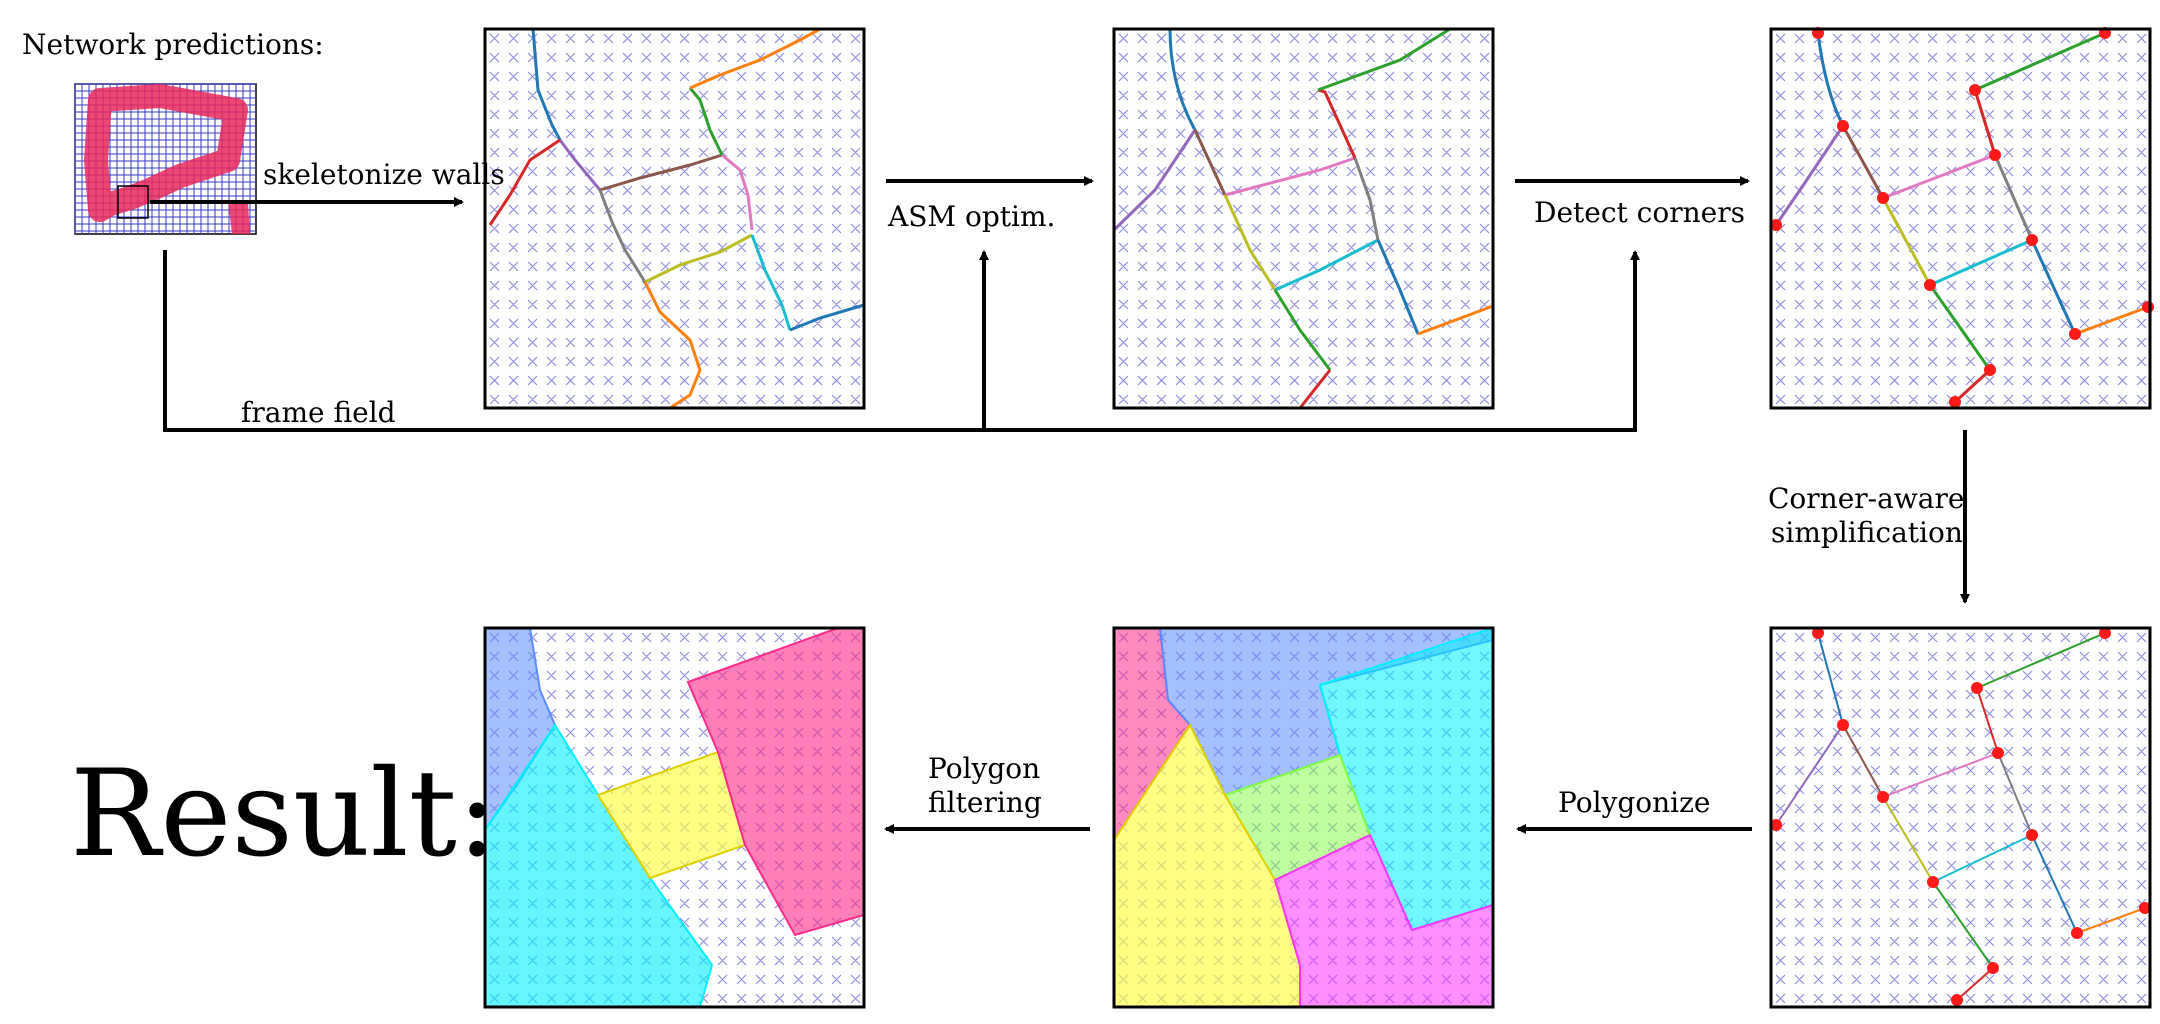  What do you see at coordinates (984, 768) in the screenshot?
I see `label-polygon: Polygon` at bounding box center [984, 768].